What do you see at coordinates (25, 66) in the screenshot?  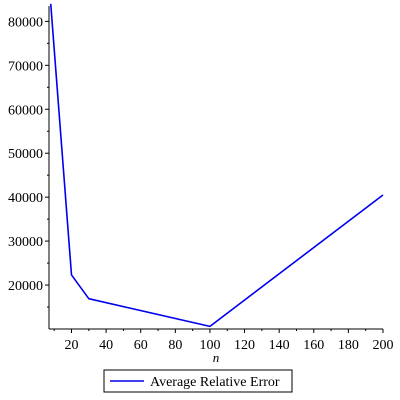 I see `y-tick-label: 70000` at bounding box center [25, 66].